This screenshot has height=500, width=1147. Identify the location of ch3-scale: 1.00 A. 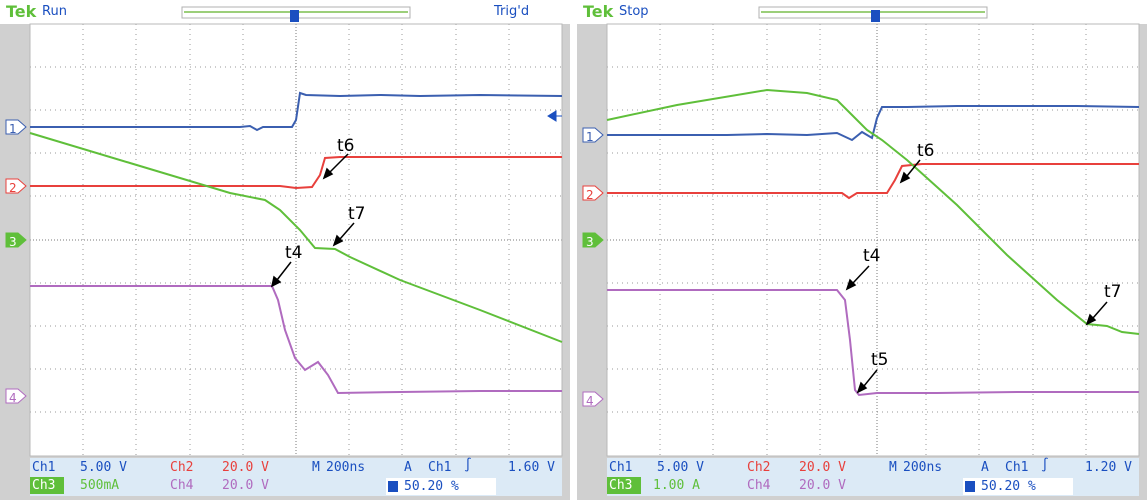
(676, 485).